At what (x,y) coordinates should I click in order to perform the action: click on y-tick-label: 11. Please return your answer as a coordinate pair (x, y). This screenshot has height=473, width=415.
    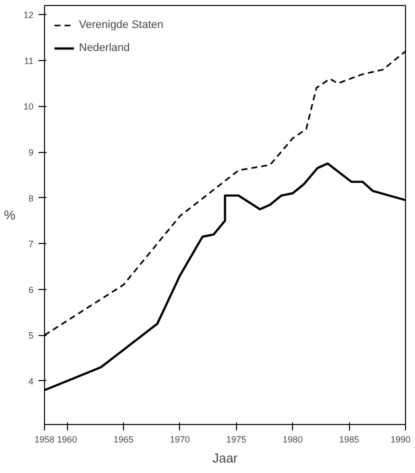
    Looking at the image, I should click on (29, 61).